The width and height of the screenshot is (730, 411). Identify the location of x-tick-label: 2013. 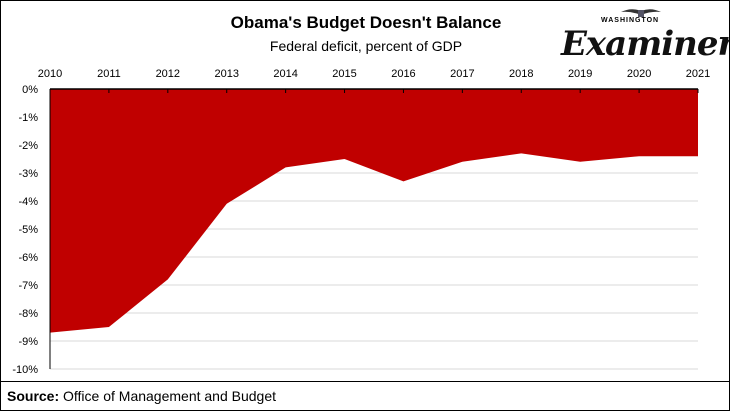
(226, 74).